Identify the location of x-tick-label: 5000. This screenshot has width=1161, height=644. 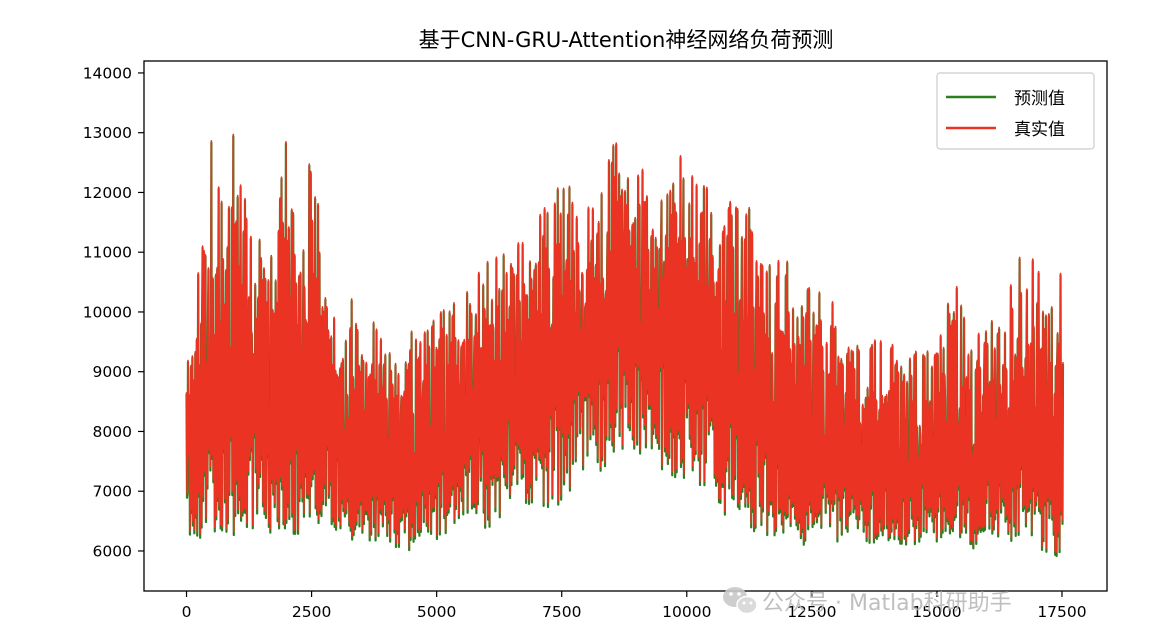
(436, 612).